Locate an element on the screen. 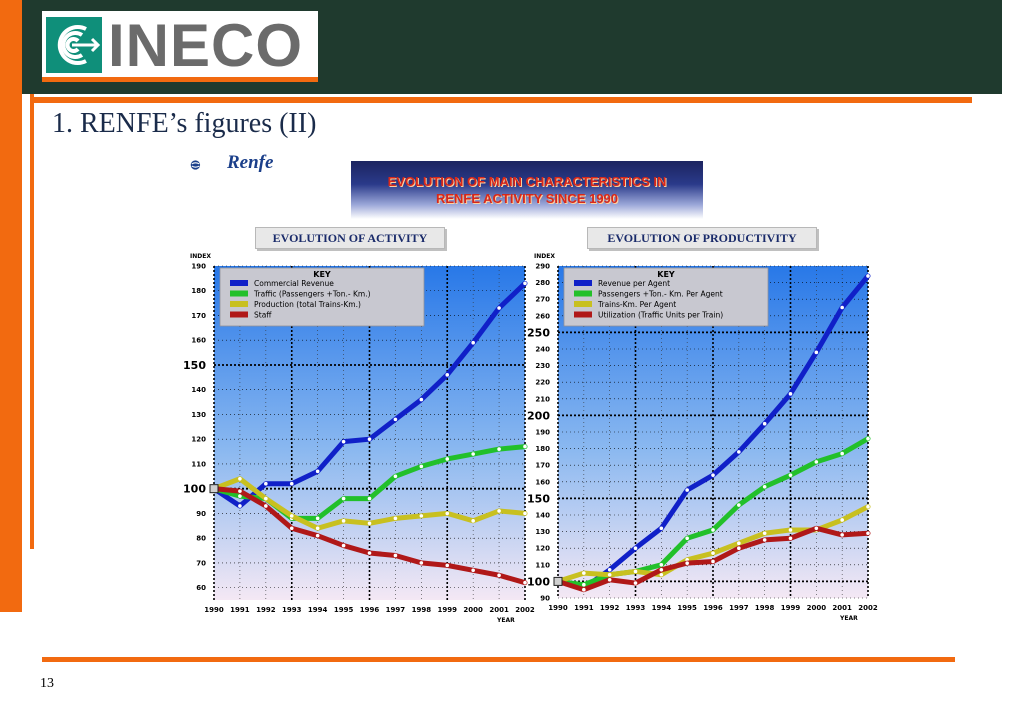 This screenshot has height=708, width=1023. x-tick-label: 1992 is located at coordinates (610, 608).